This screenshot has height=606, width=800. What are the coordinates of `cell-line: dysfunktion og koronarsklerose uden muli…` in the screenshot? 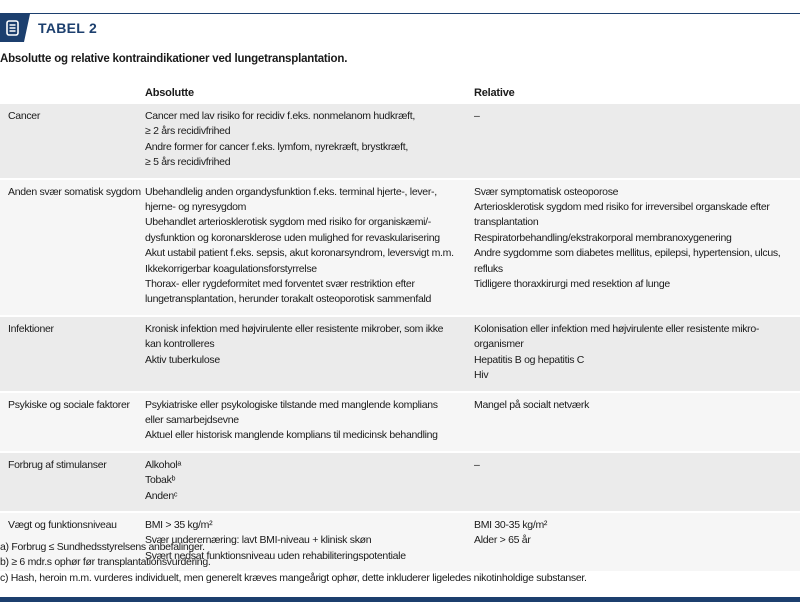 It's located at (292, 237).